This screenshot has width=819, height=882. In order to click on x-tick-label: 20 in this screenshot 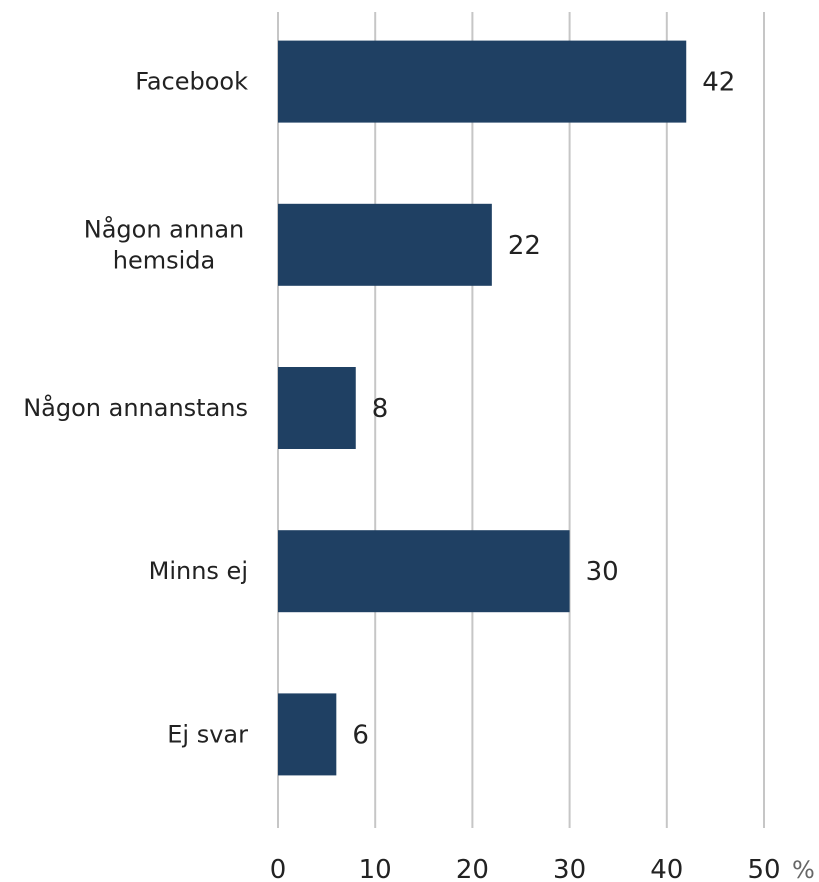, I will do `click(472, 868)`.